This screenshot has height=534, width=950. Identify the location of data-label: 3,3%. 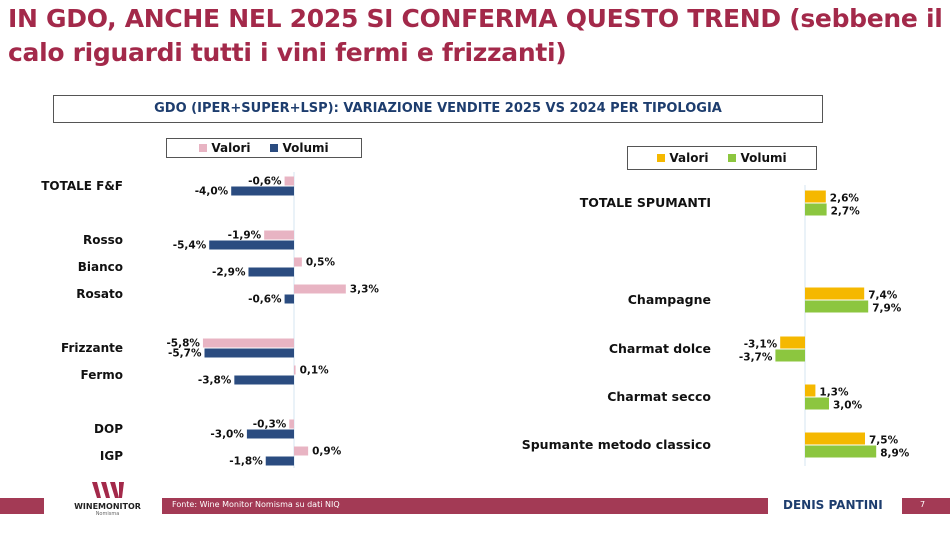
(365, 290).